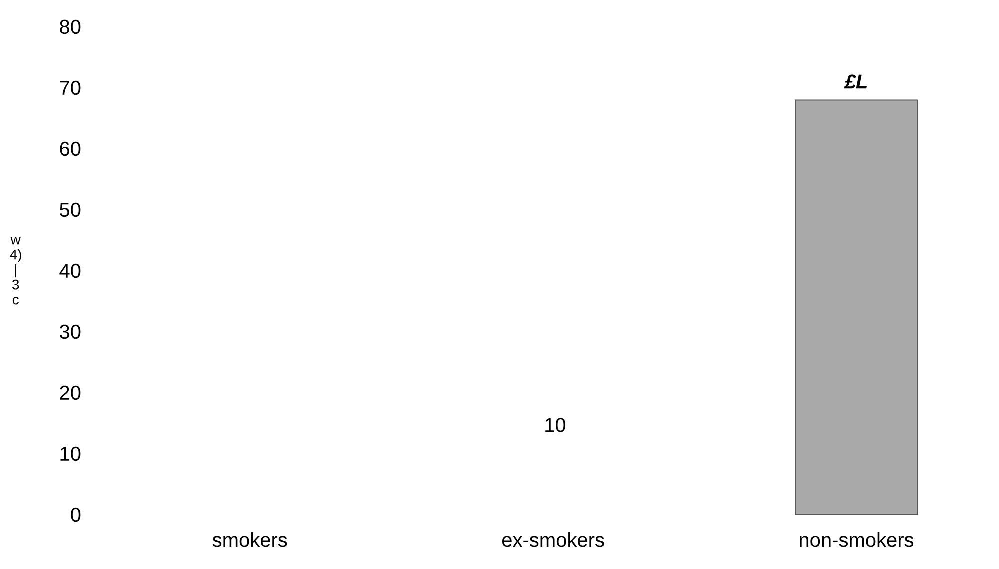  Describe the element at coordinates (250, 540) in the screenshot. I see `x-tick-label: smokers` at that location.